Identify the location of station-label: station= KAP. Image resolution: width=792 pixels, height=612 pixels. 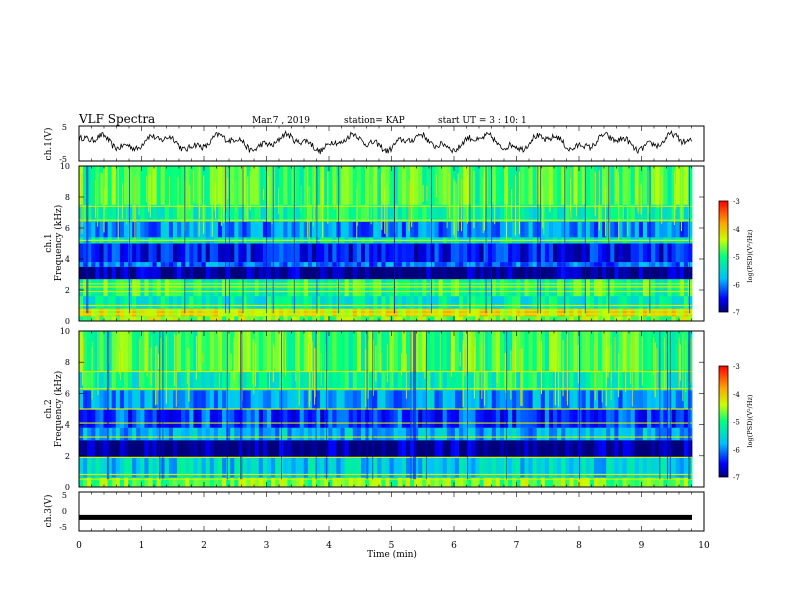
(374, 121).